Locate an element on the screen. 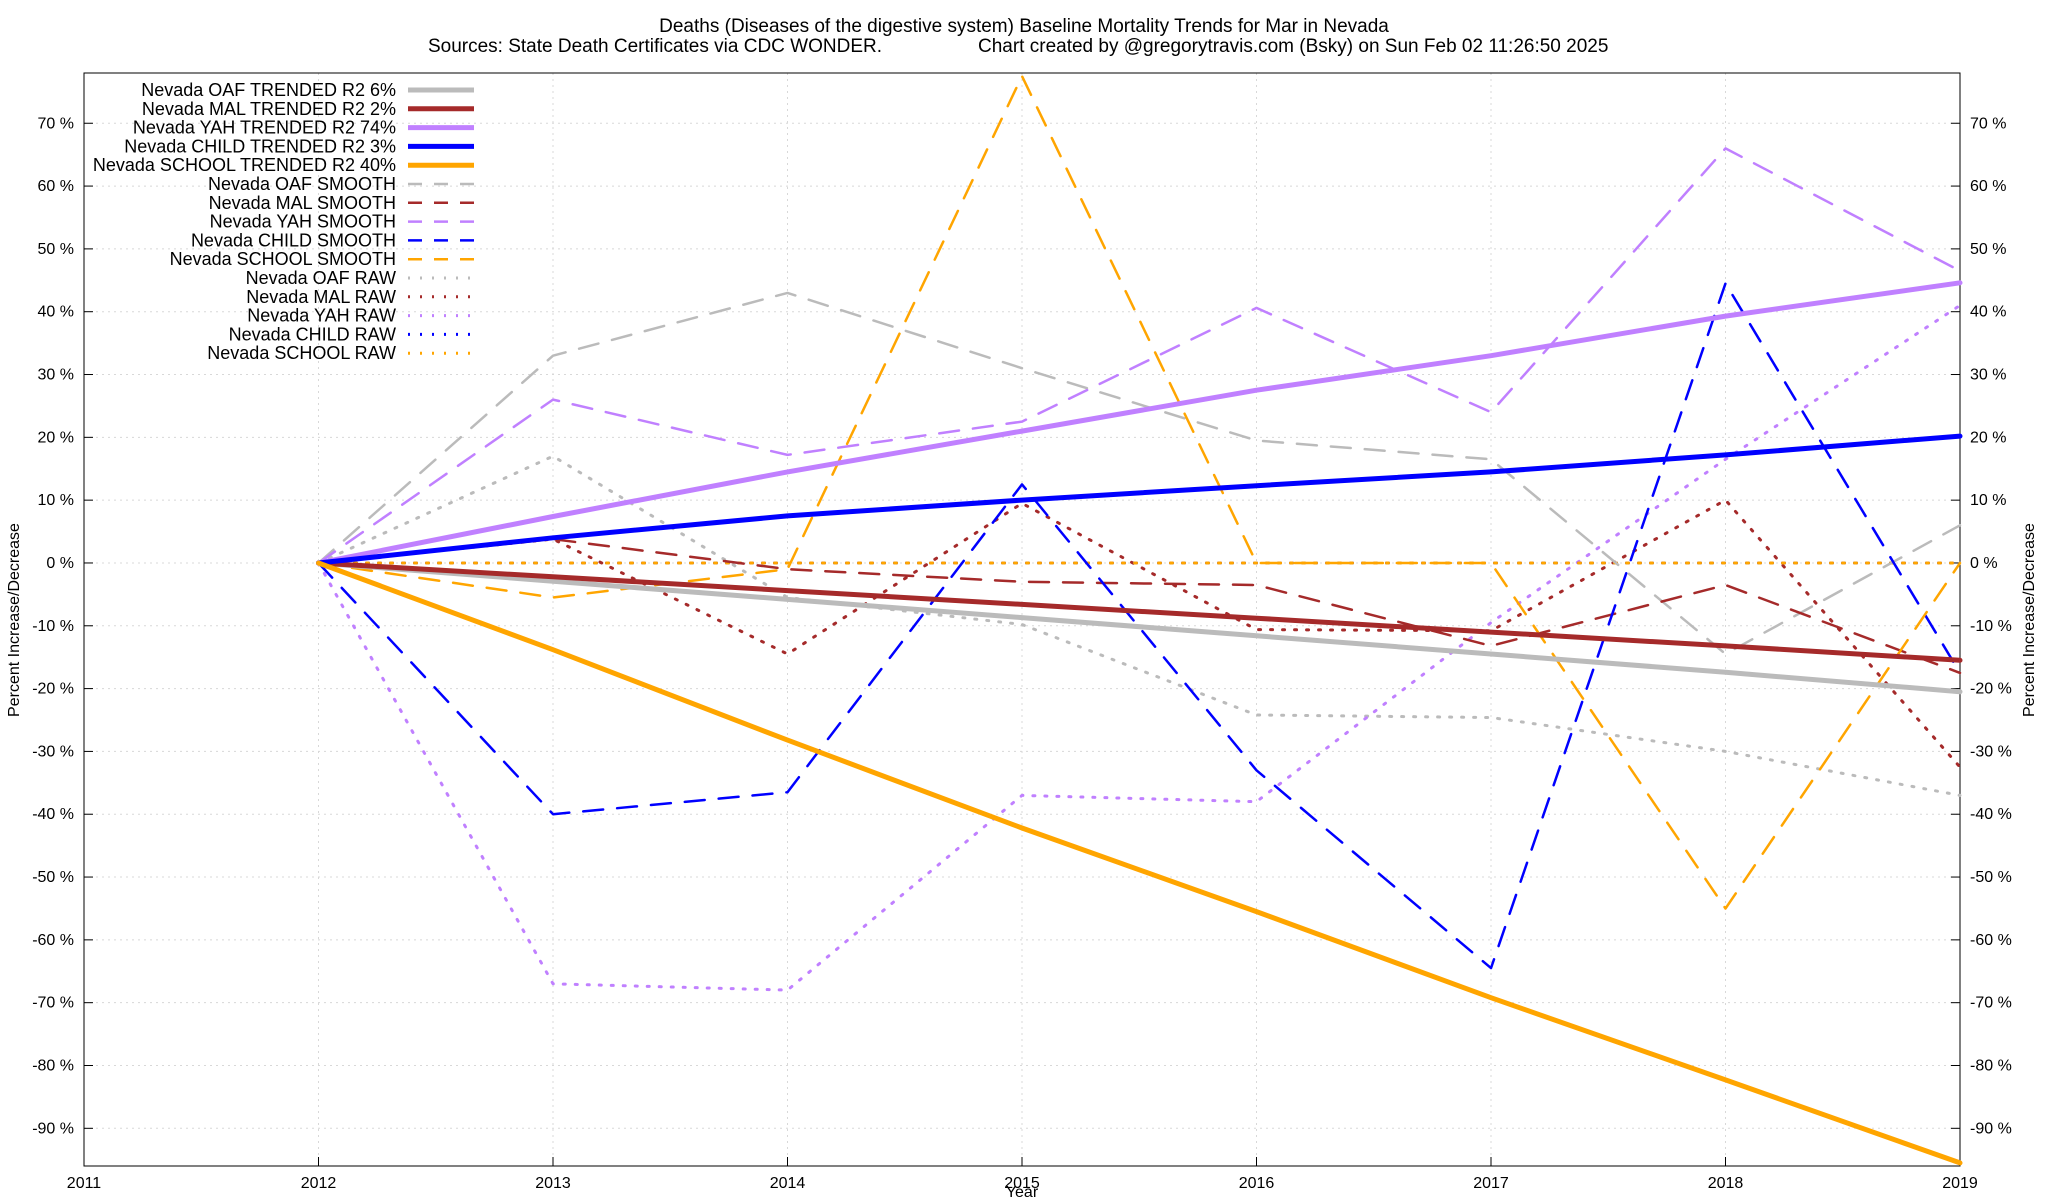 This screenshot has height=1200, width=2048. legend-label: Nevada CHILD SMOOTH is located at coordinates (293, 240).